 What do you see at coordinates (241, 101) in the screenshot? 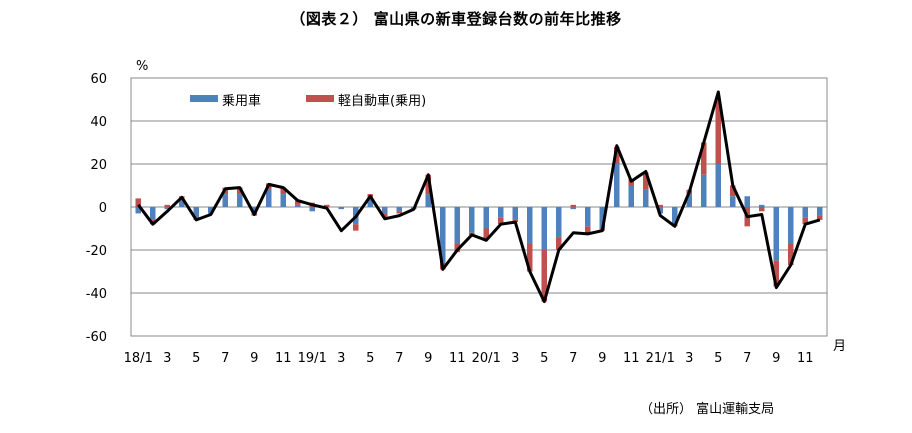
I see `legend-label-passenger: 乗用車` at bounding box center [241, 101].